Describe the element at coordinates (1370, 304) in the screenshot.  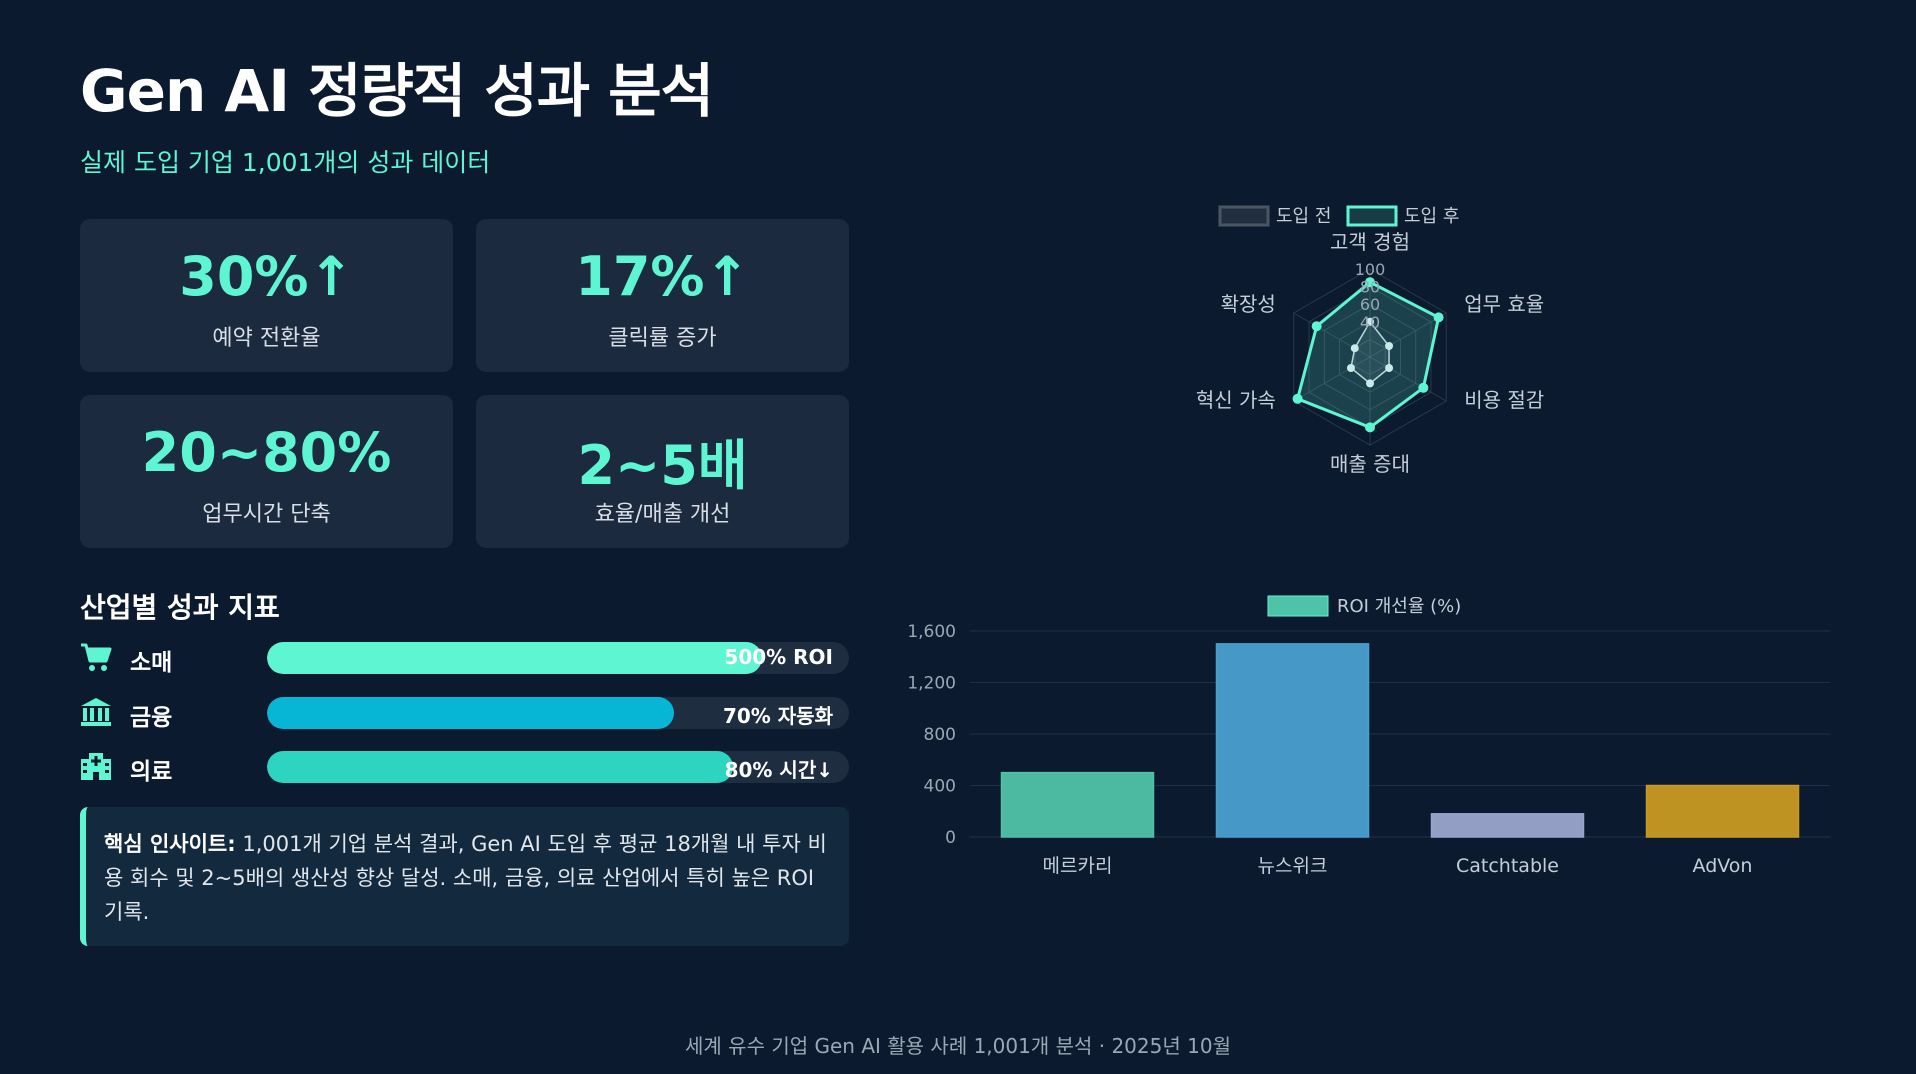
I see `radar-tick-label: 60` at that location.